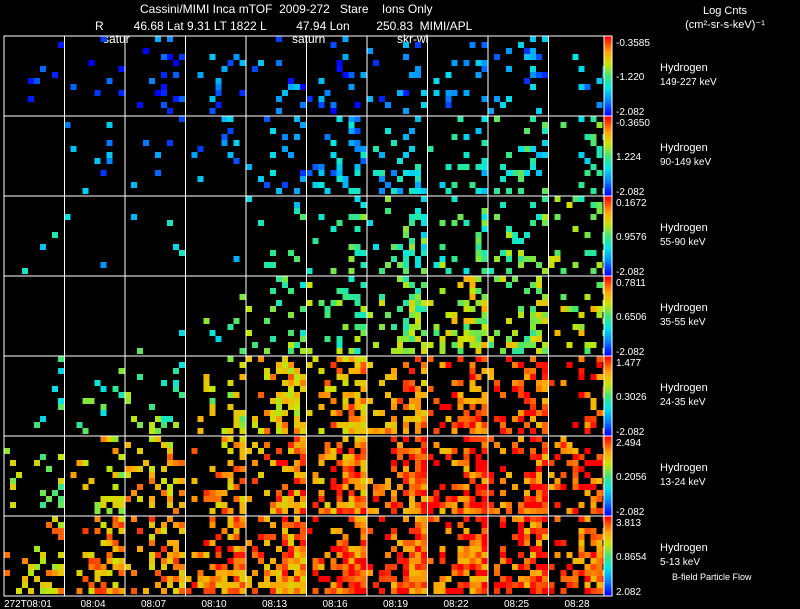 Image resolution: width=800 pixels, height=609 pixels. I want to click on energy-label: 13-24 keV, so click(683, 482).